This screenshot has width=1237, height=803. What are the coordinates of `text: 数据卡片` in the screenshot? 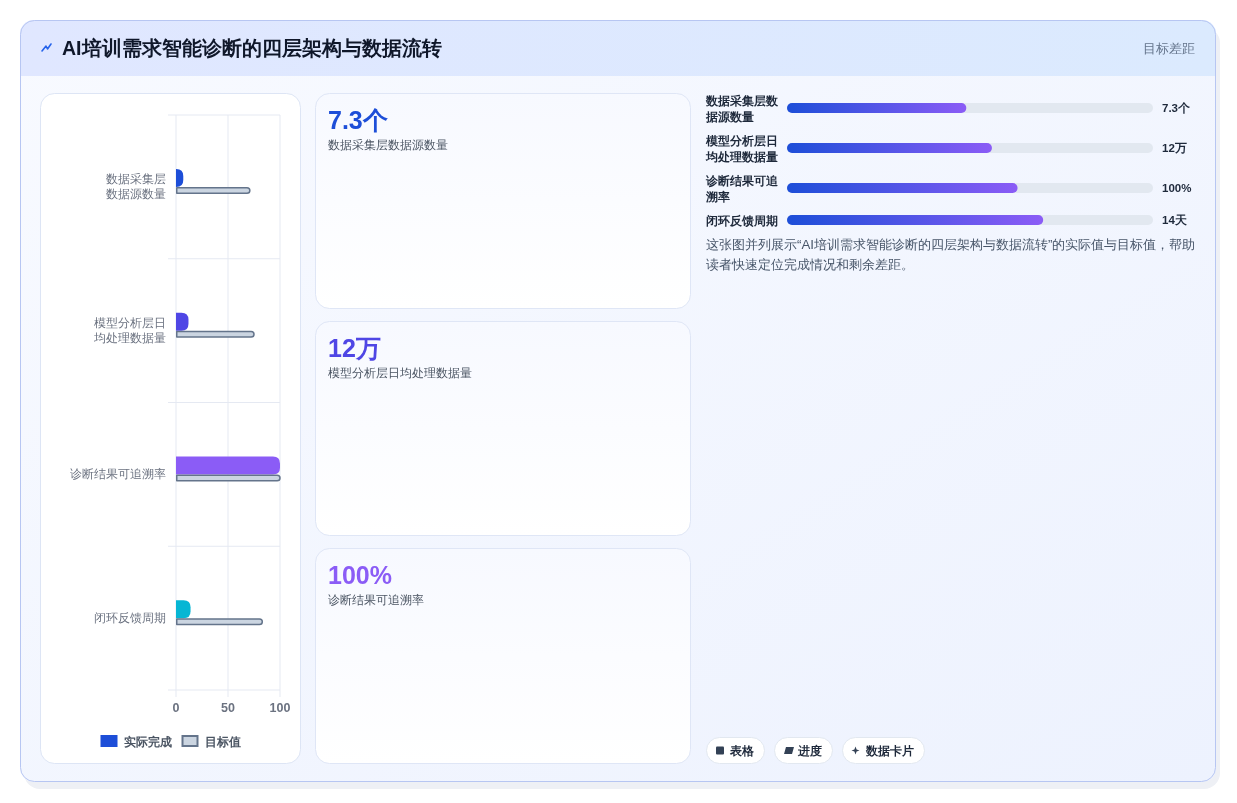 It's located at (889, 750).